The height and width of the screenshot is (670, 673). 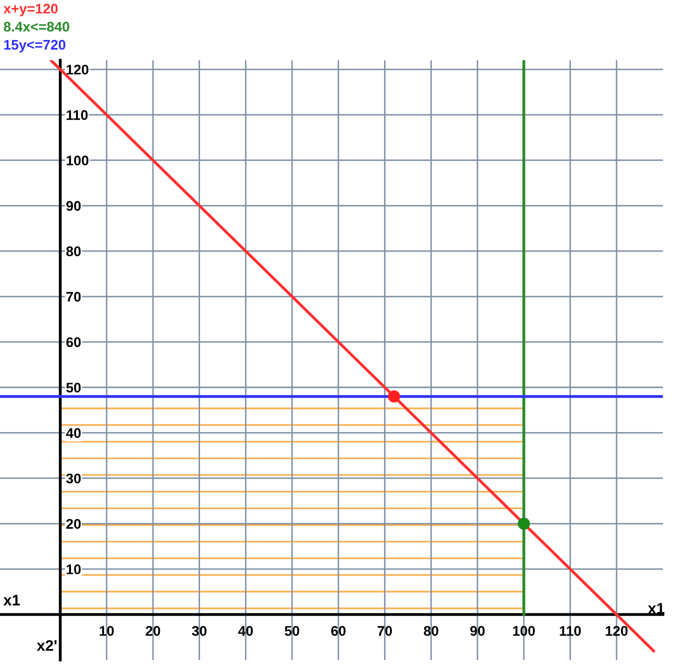 I want to click on text: 8.4x<=840, so click(x=37, y=27).